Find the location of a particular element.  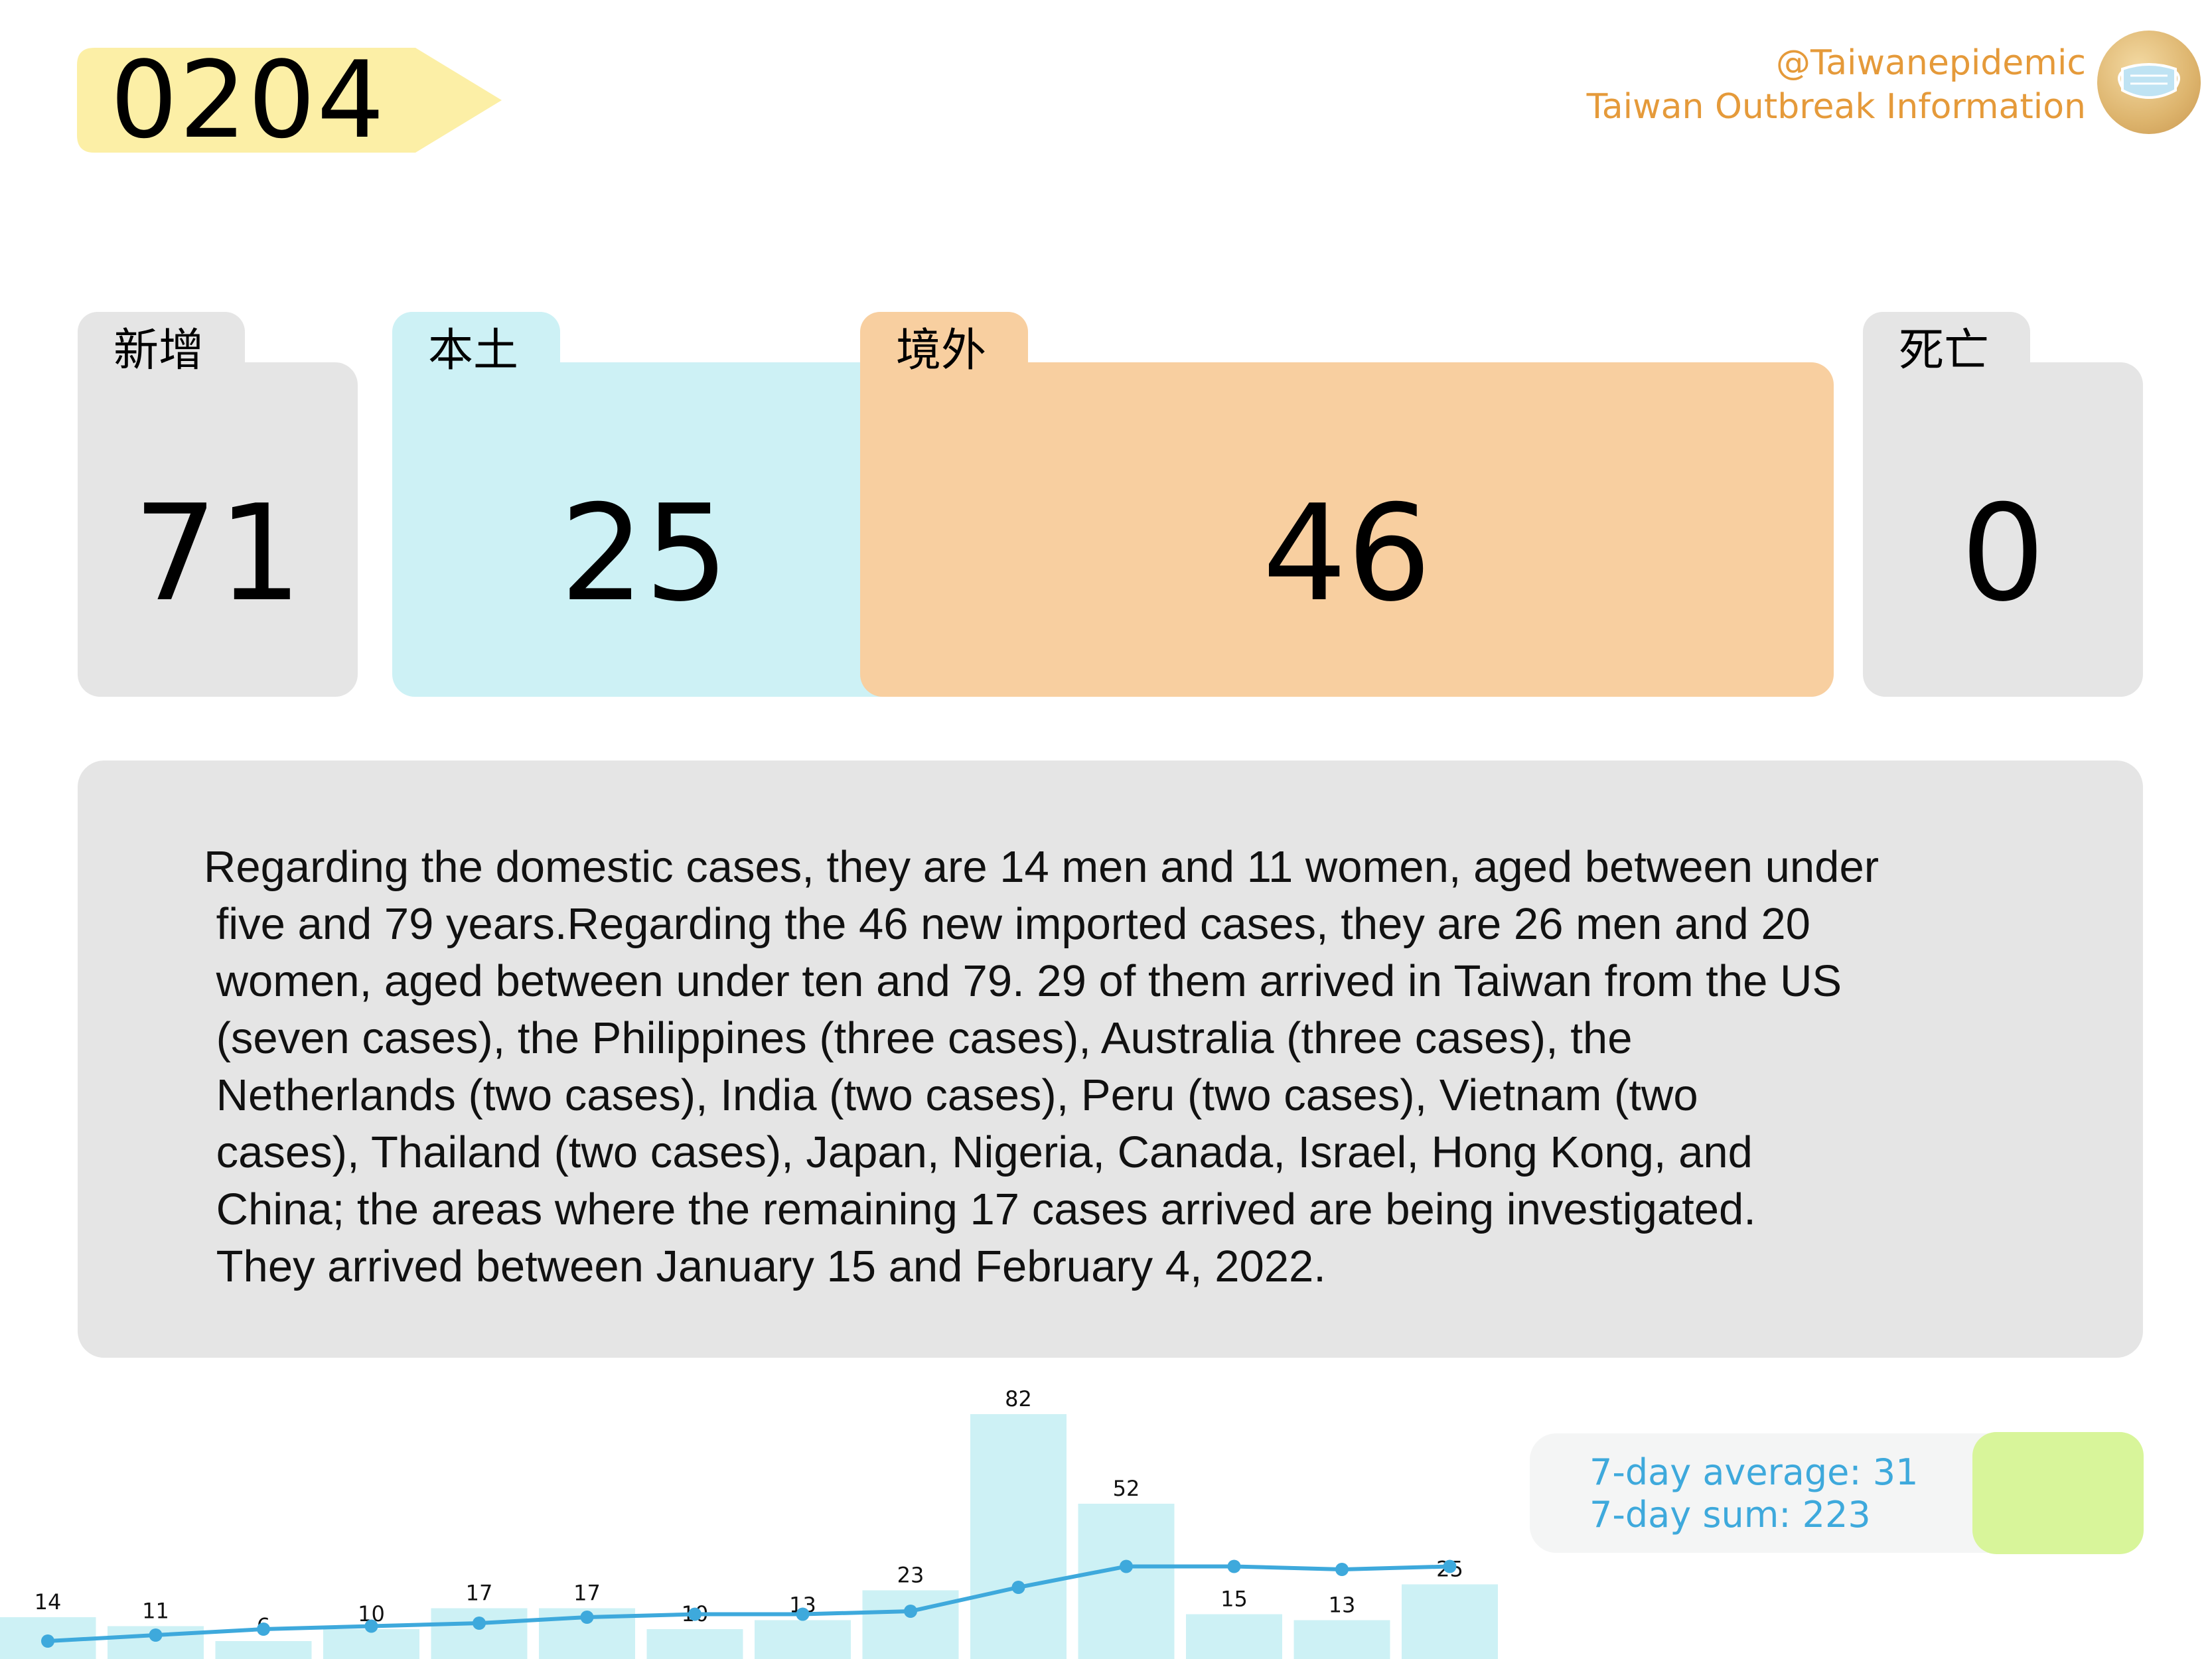

bar-value-label: 15 is located at coordinates (1234, 1599).